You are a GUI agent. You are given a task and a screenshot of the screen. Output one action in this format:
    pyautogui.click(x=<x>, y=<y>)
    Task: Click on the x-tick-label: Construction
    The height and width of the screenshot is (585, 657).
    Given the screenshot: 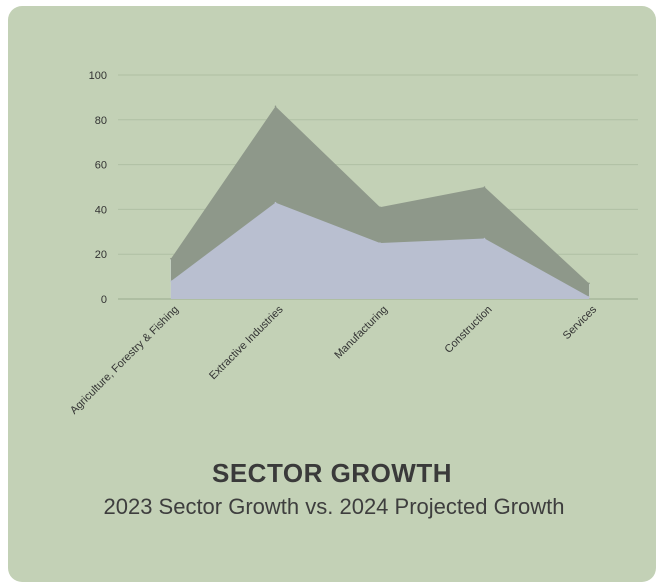 What is the action you would take?
    pyautogui.click(x=468, y=330)
    